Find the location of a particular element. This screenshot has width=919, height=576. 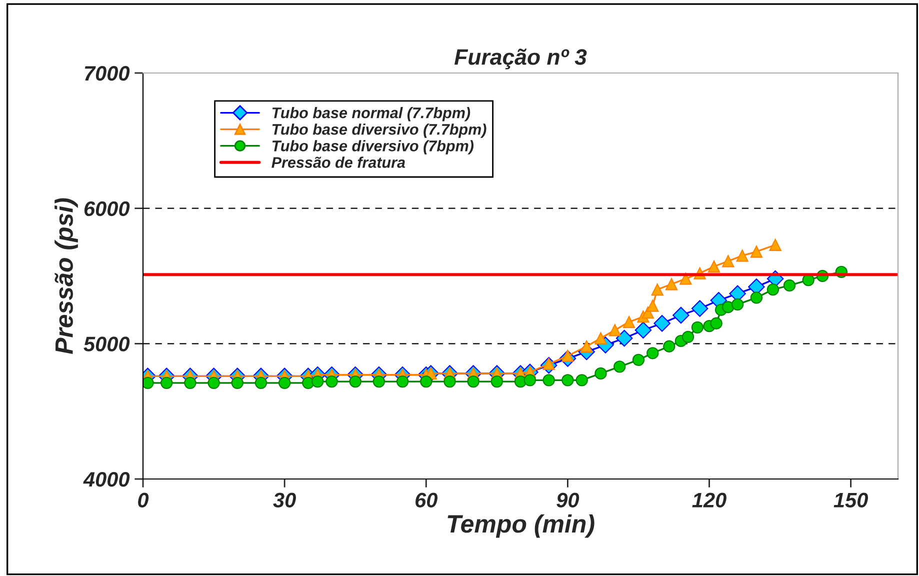

y-tick-label: 4000 is located at coordinates (106, 479).